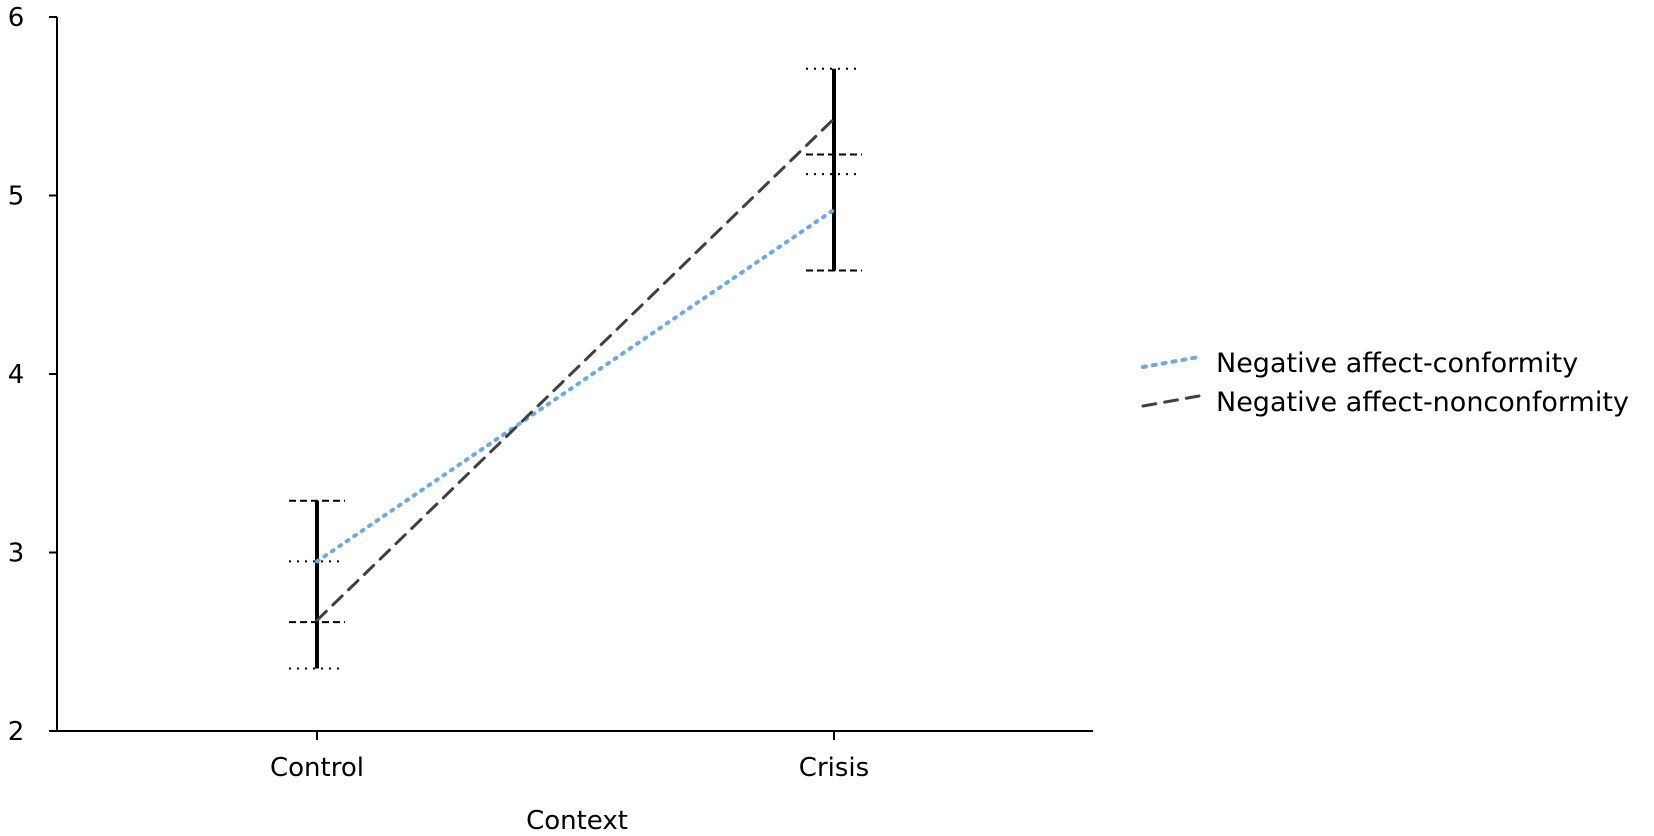 This screenshot has width=1654, height=836. Describe the element at coordinates (1422, 402) in the screenshot. I see `legend-label: Negative affect-nonconformity` at that location.